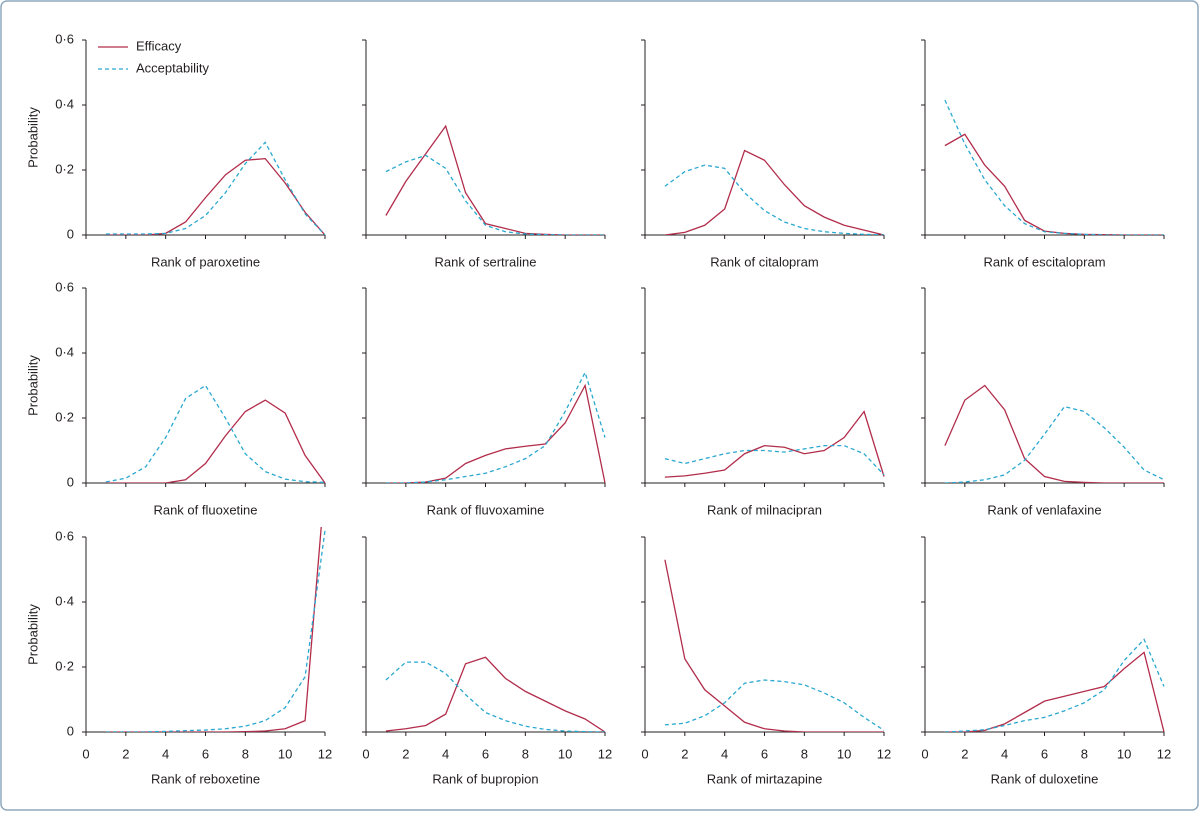 The width and height of the screenshot is (1200, 817). What do you see at coordinates (764, 509) in the screenshot?
I see `x-axis-label: Rank of milnacipran` at bounding box center [764, 509].